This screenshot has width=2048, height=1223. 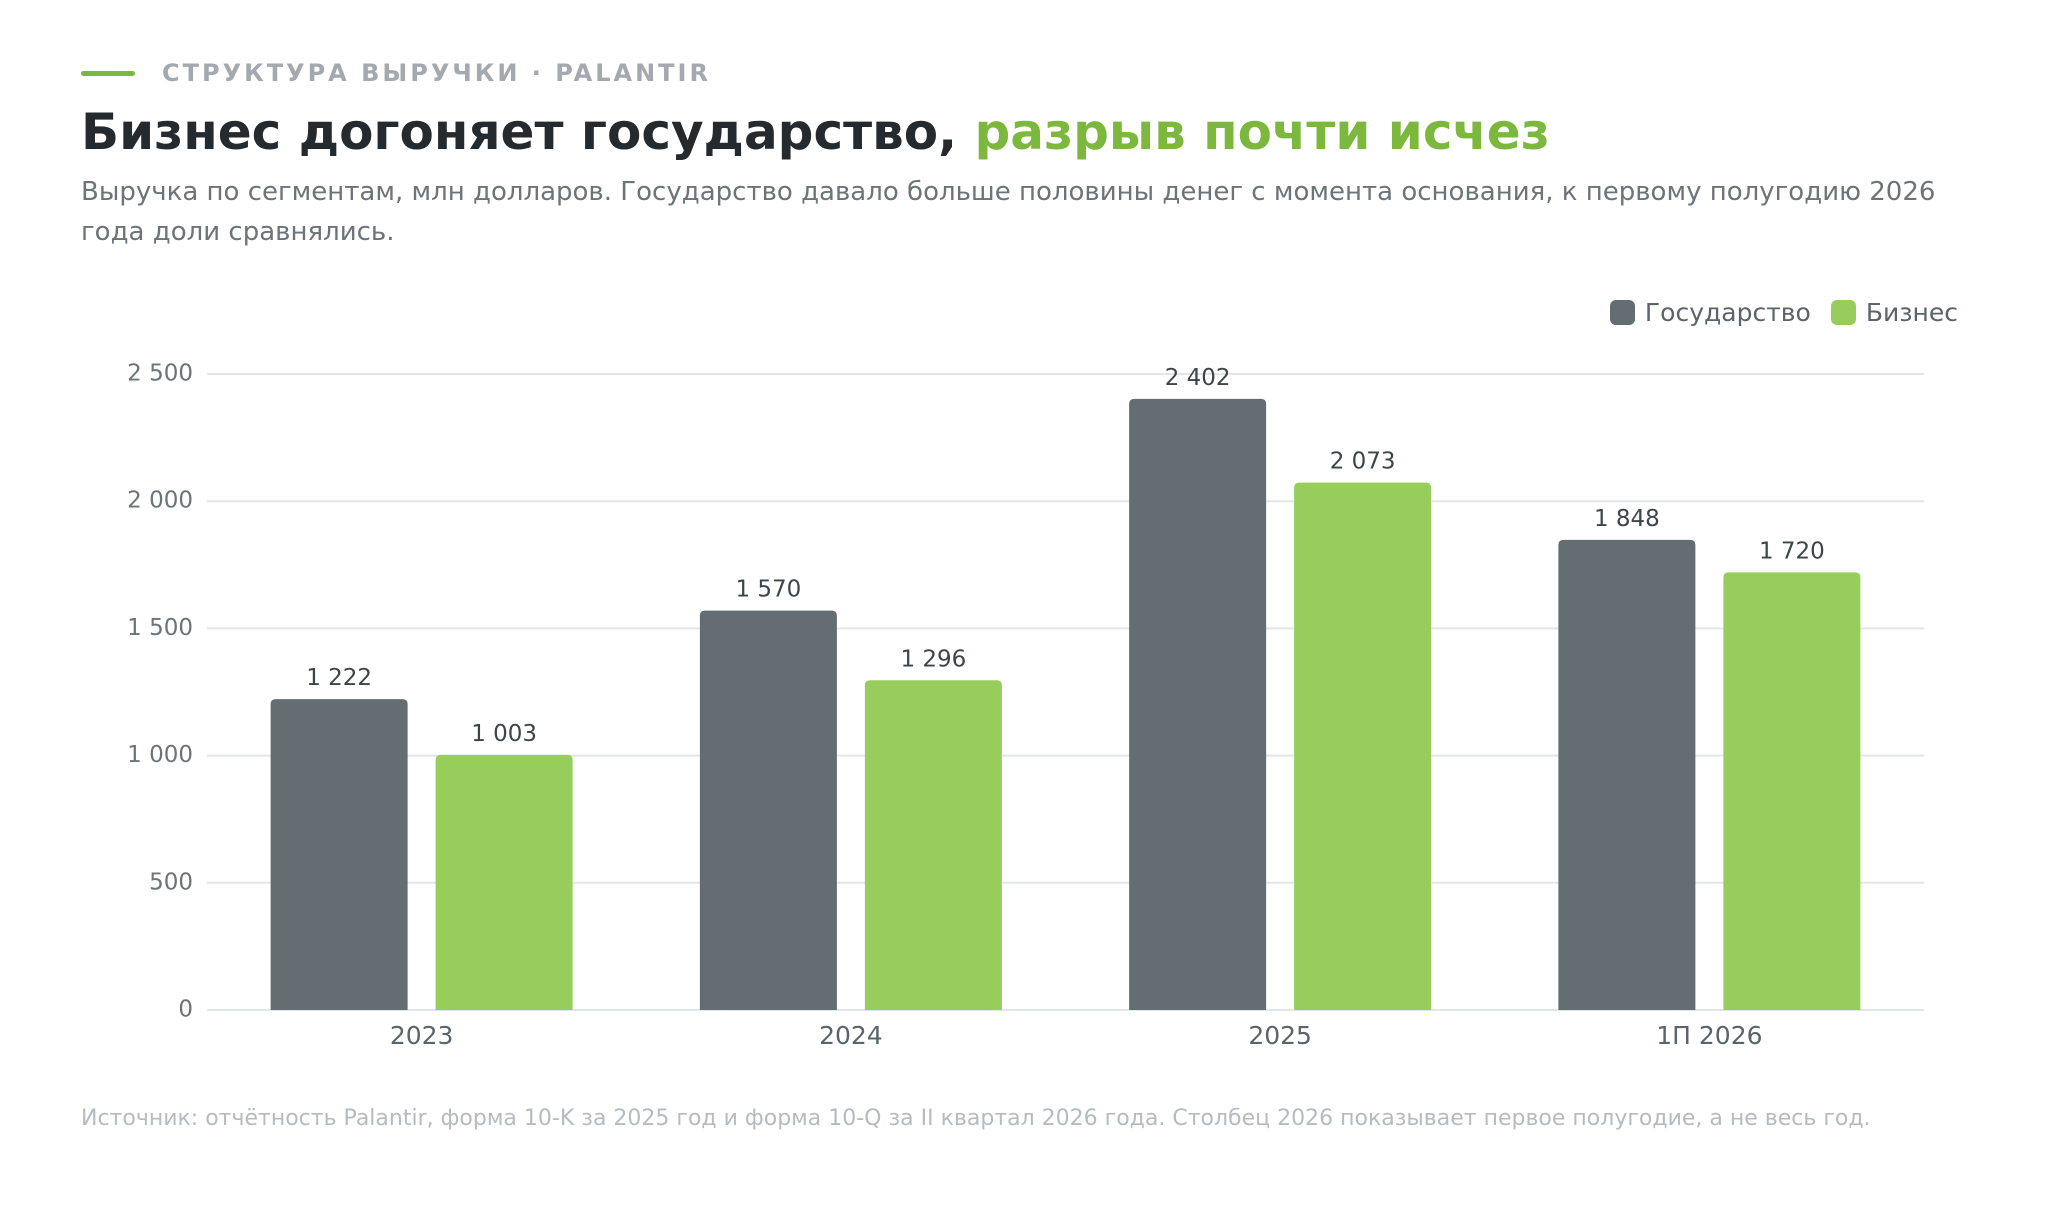 What do you see at coordinates (160, 374) in the screenshot?
I see `y-tick-label: 2 500` at bounding box center [160, 374].